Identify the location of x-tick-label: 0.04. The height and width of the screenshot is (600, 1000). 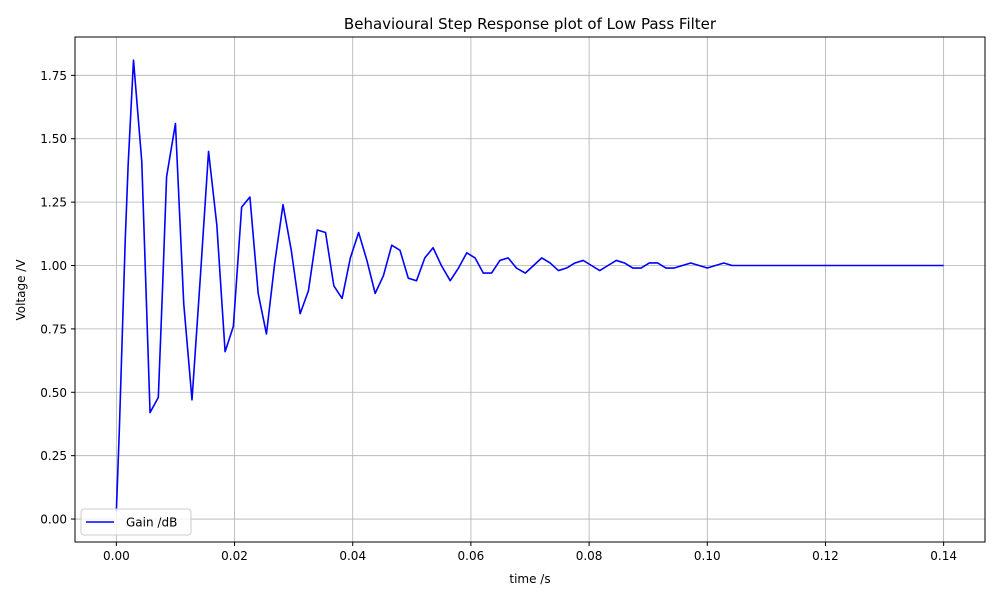
(352, 556).